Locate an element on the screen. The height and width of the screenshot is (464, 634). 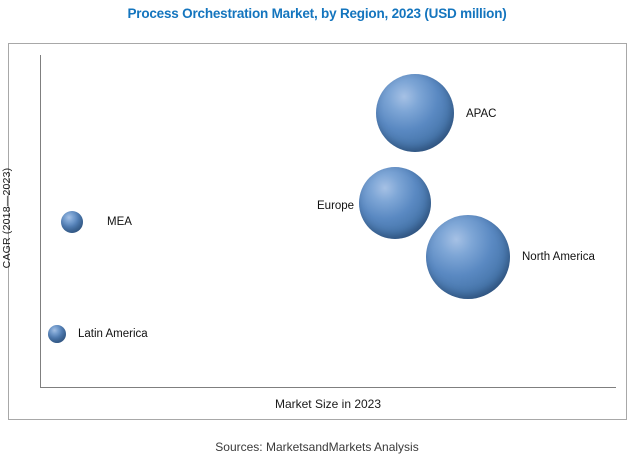
x-axis-line is located at coordinates (328, 387).